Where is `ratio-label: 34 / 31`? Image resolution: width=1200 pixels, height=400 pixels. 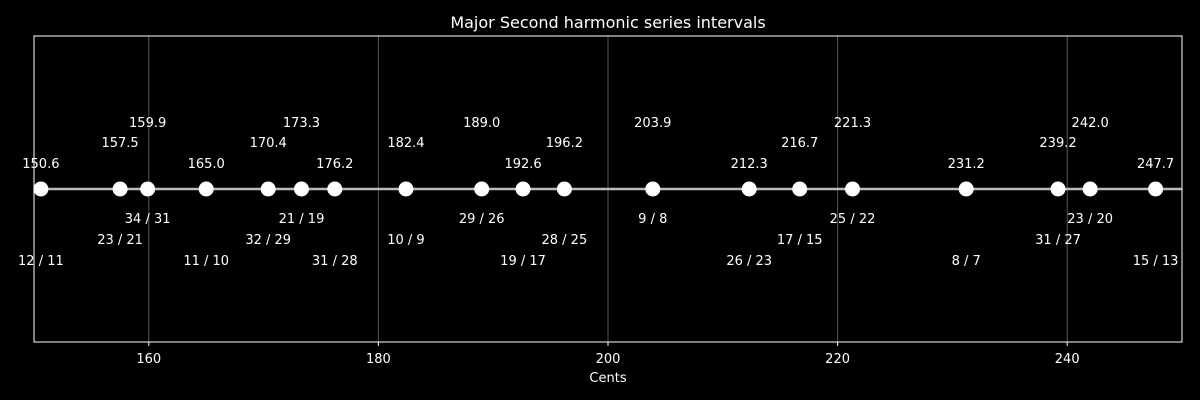
ratio-label: 34 / 31 is located at coordinates (148, 219).